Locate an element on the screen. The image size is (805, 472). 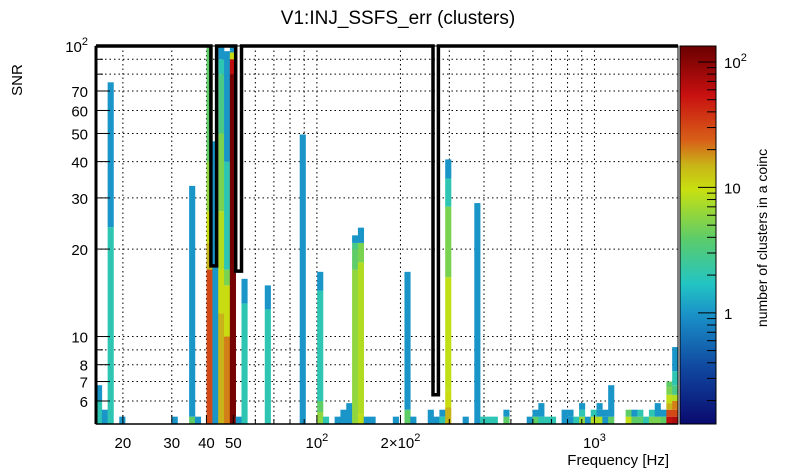
x-tick-label: 30 is located at coordinates (171, 443).